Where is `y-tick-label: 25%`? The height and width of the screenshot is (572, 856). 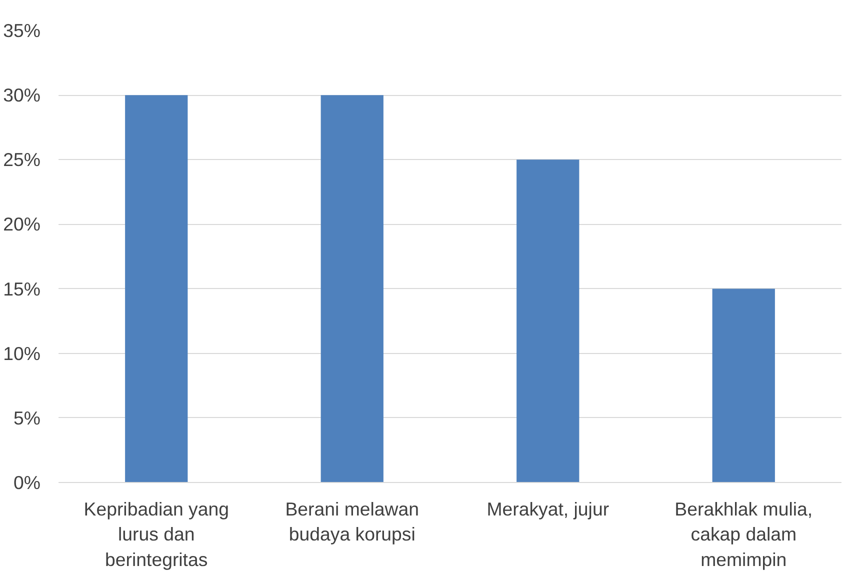
y-tick-label: 25% is located at coordinates (22, 159).